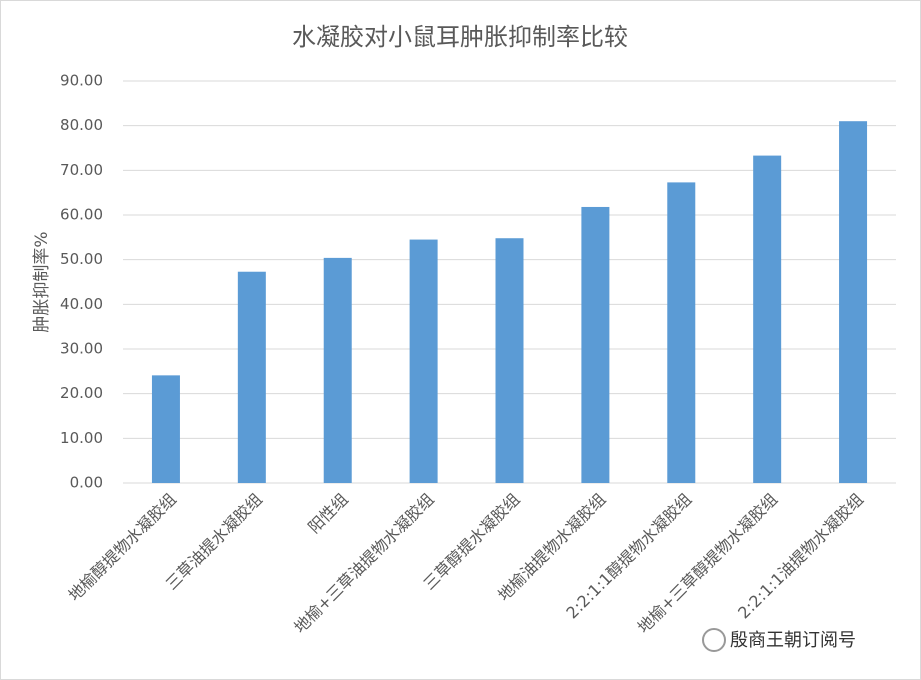  I want to click on y-tick-label: 20.00, so click(81, 393).